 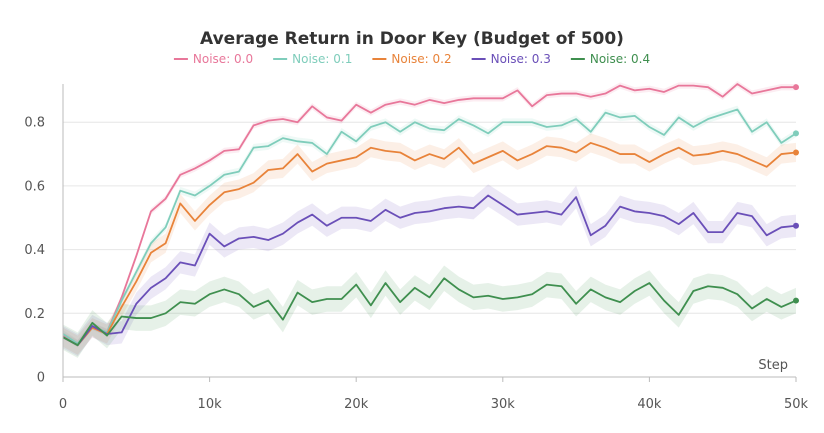 What do you see at coordinates (773, 365) in the screenshot?
I see `x-axis-label: Step` at bounding box center [773, 365].